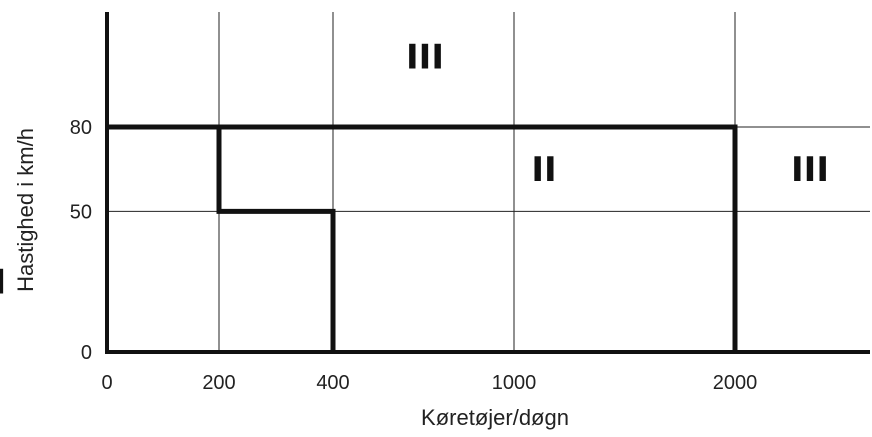  Describe the element at coordinates (332, 383) in the screenshot. I see `x-tick-label: 400` at that location.